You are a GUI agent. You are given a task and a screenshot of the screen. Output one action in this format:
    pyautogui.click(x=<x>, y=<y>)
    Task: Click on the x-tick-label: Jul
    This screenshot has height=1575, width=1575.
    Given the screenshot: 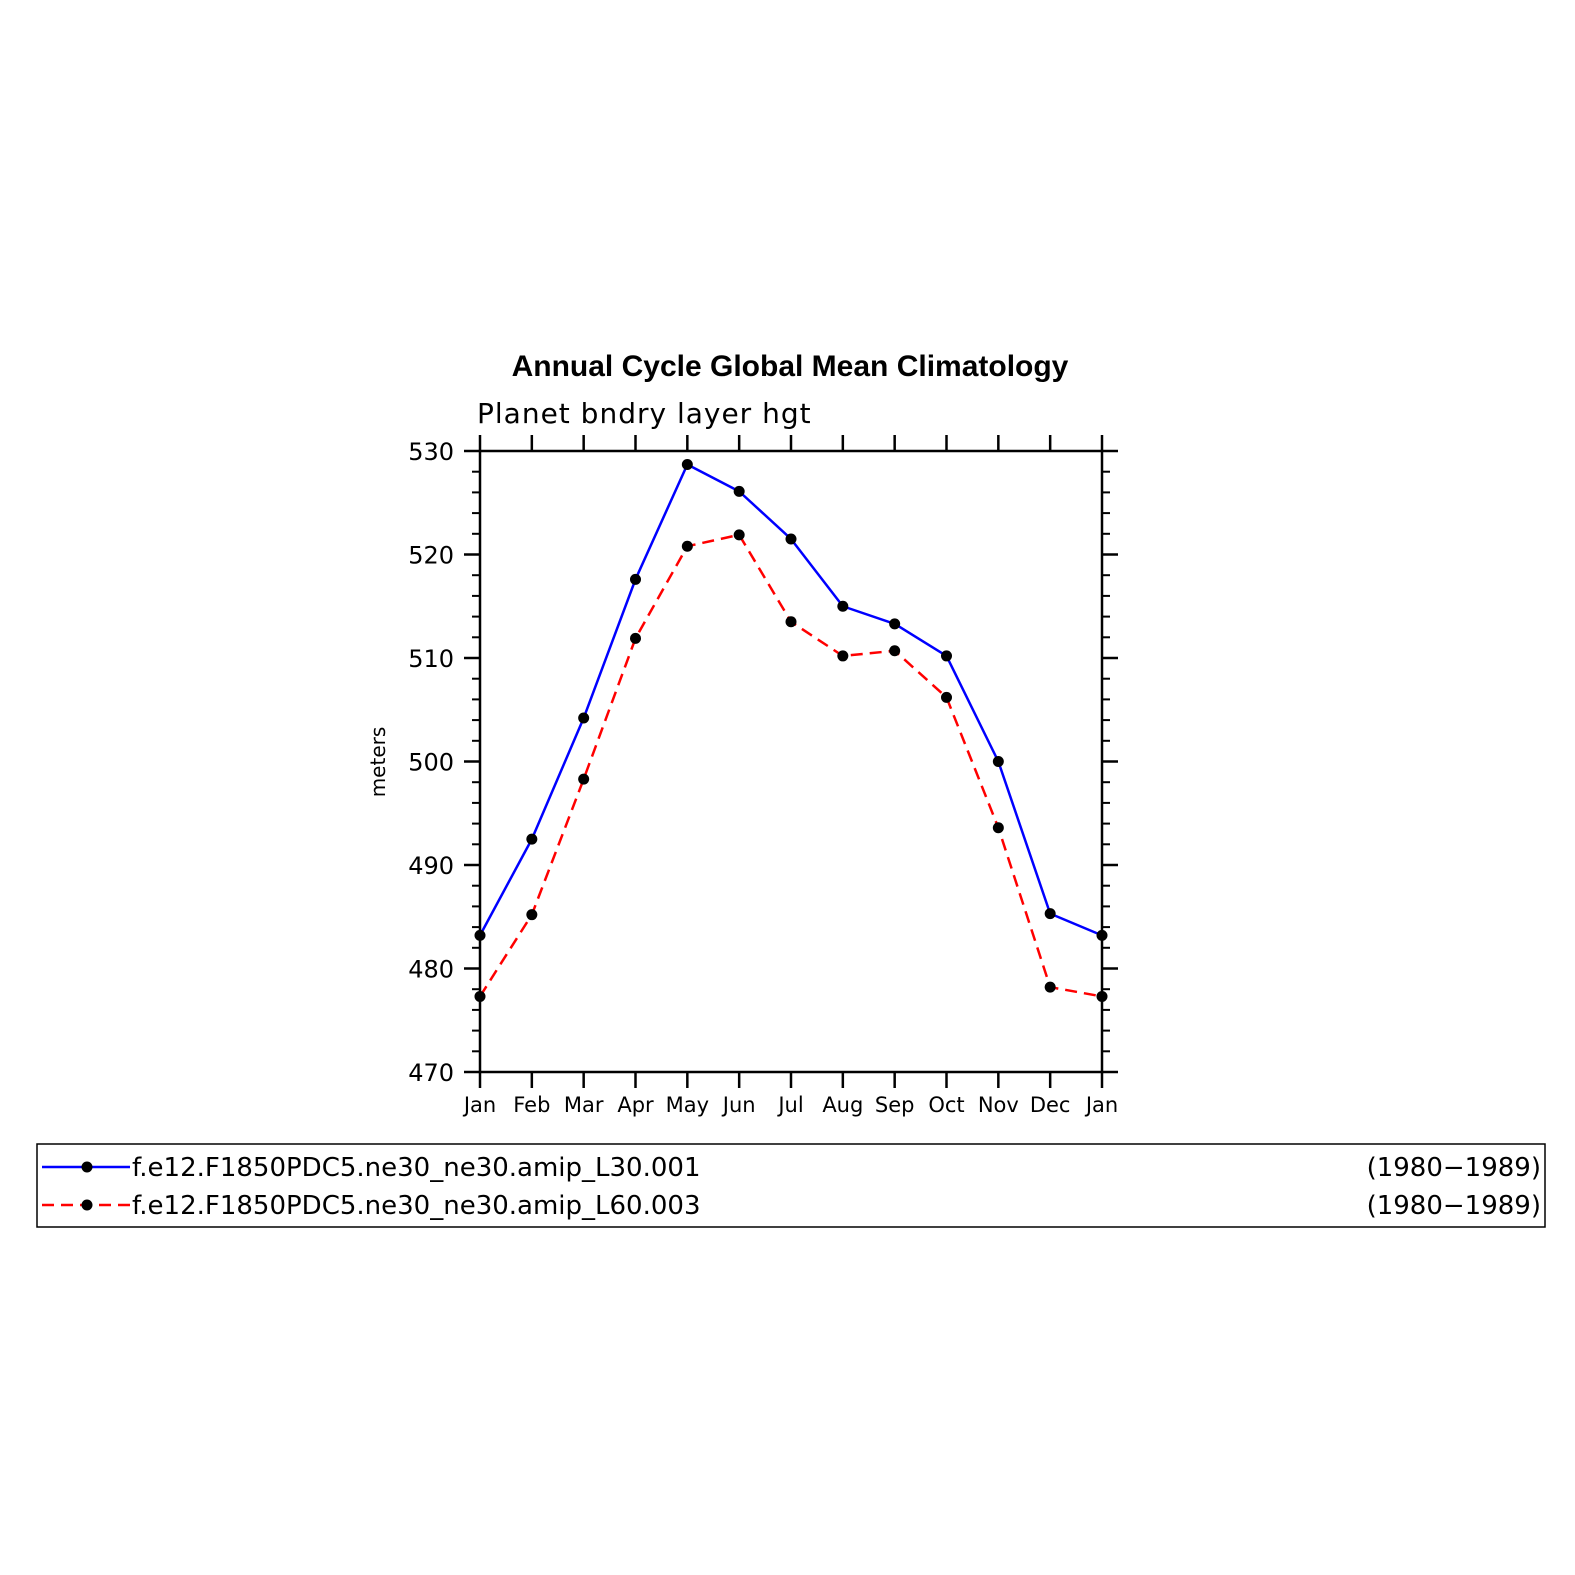 What is the action you would take?
    pyautogui.click(x=789, y=1105)
    